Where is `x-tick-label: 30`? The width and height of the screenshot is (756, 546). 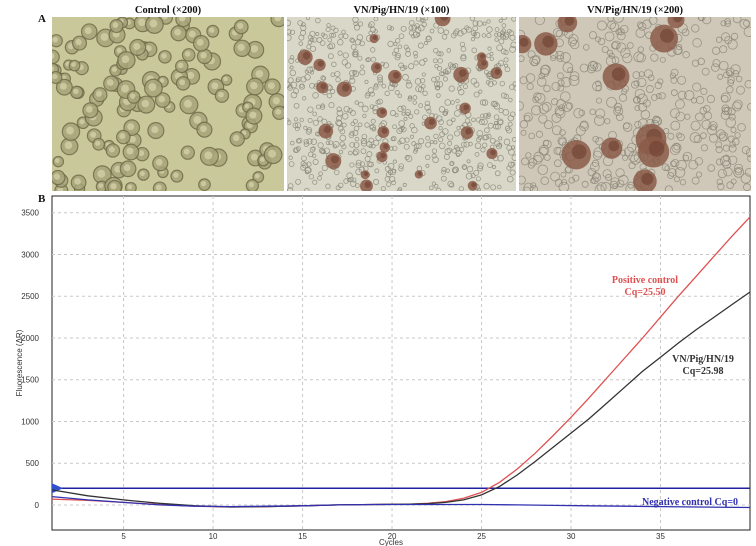 x-tick-label: 30 is located at coordinates (571, 536).